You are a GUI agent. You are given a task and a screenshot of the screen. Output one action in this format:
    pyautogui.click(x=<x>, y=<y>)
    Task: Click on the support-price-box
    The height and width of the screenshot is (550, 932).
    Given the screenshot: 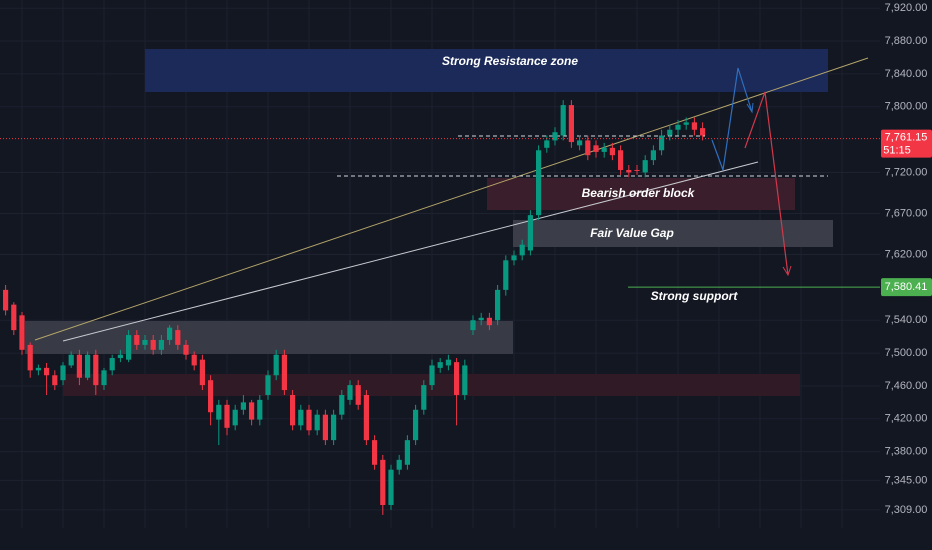 What is the action you would take?
    pyautogui.click(x=906, y=287)
    